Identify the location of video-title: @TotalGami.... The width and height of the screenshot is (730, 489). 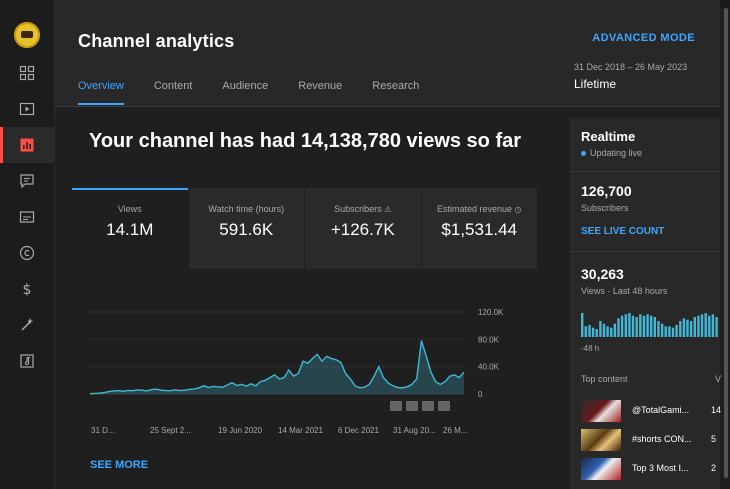
(661, 410).